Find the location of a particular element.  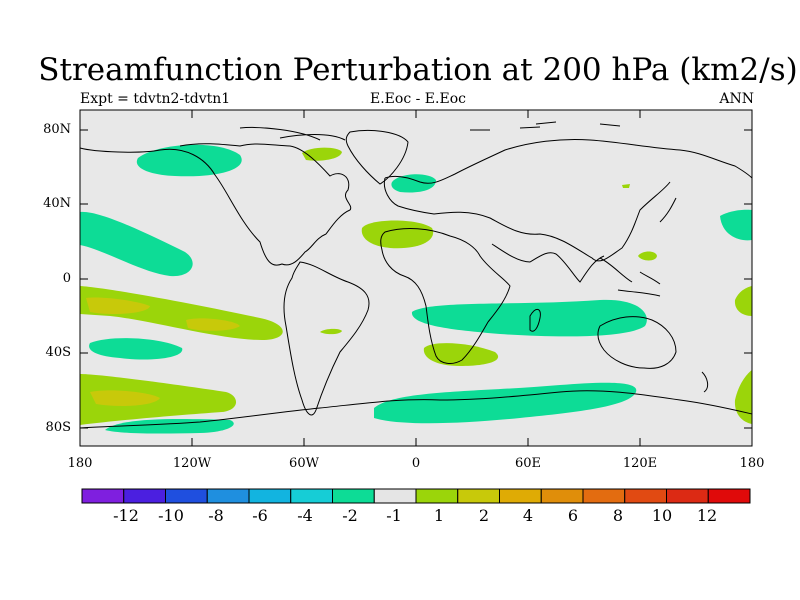

neg-region-north-pacific is located at coordinates (189, 160).